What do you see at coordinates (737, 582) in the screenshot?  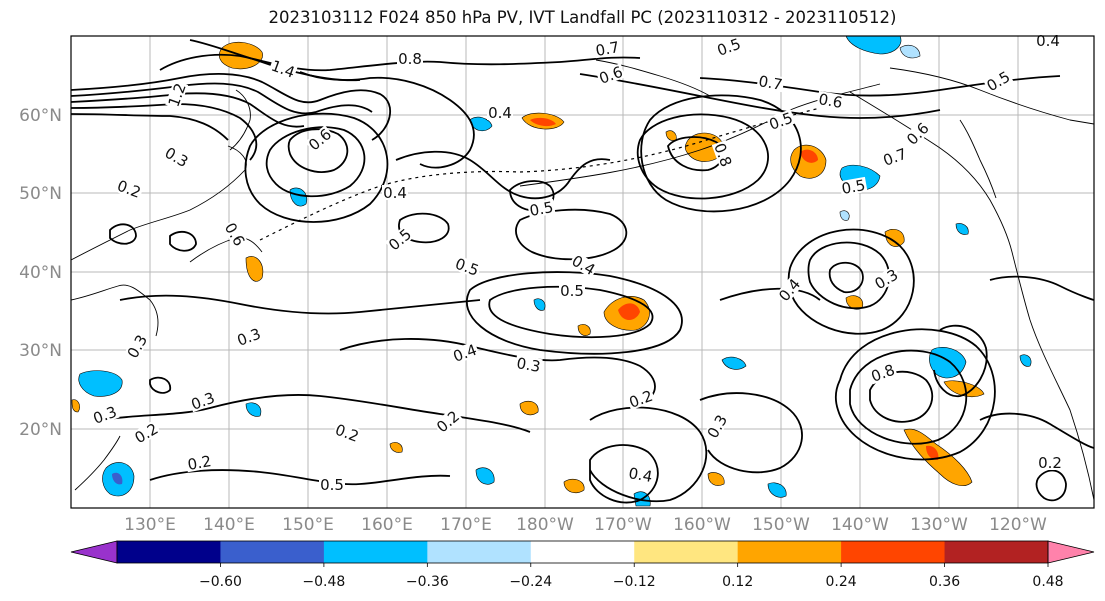 I see `colorbar-label: 0.12` at bounding box center [737, 582].